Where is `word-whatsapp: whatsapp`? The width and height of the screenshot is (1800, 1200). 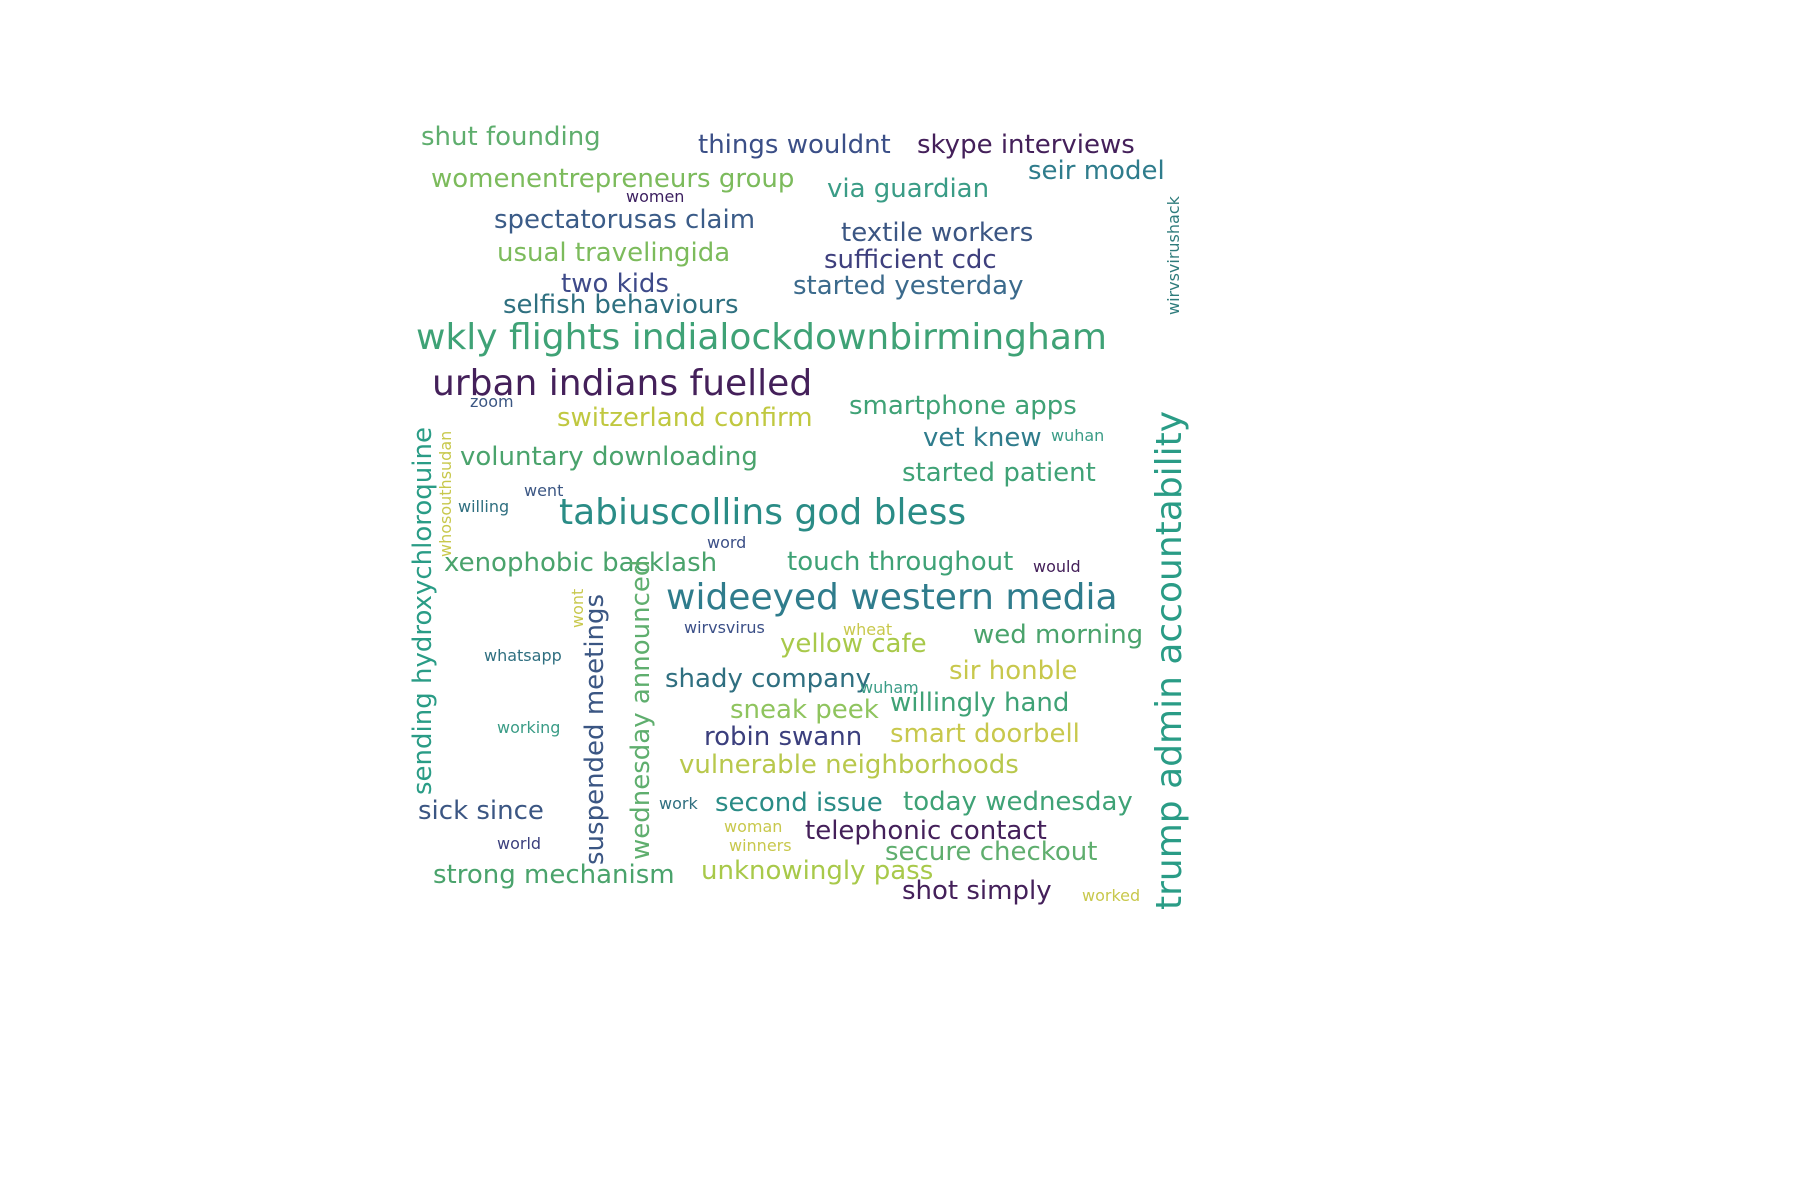 word-whatsapp: whatsapp is located at coordinates (523, 655).